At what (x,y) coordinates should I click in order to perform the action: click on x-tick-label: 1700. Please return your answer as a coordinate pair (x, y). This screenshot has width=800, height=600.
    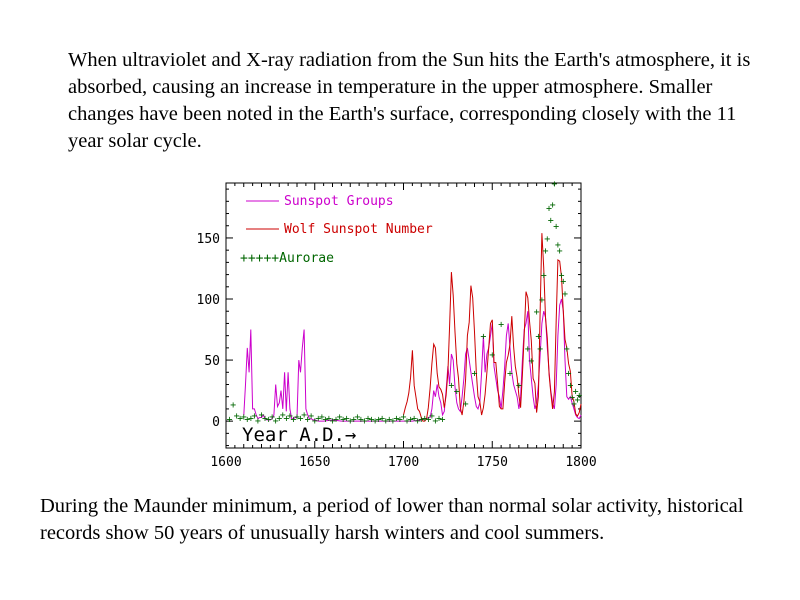
    Looking at the image, I should click on (403, 462).